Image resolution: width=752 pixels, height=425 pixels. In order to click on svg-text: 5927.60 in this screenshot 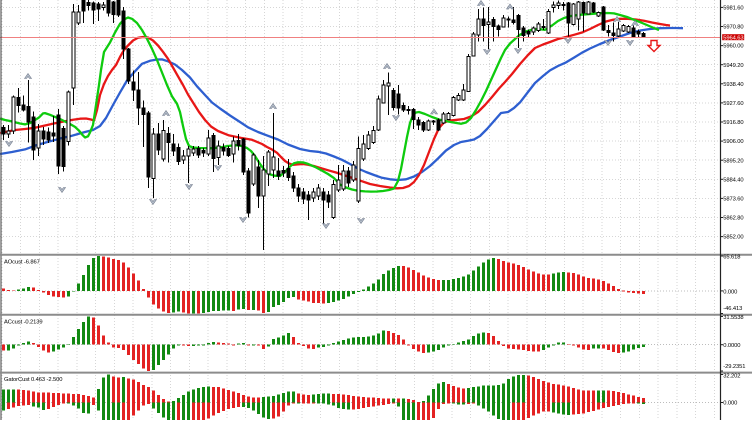, I will do `click(733, 104)`.